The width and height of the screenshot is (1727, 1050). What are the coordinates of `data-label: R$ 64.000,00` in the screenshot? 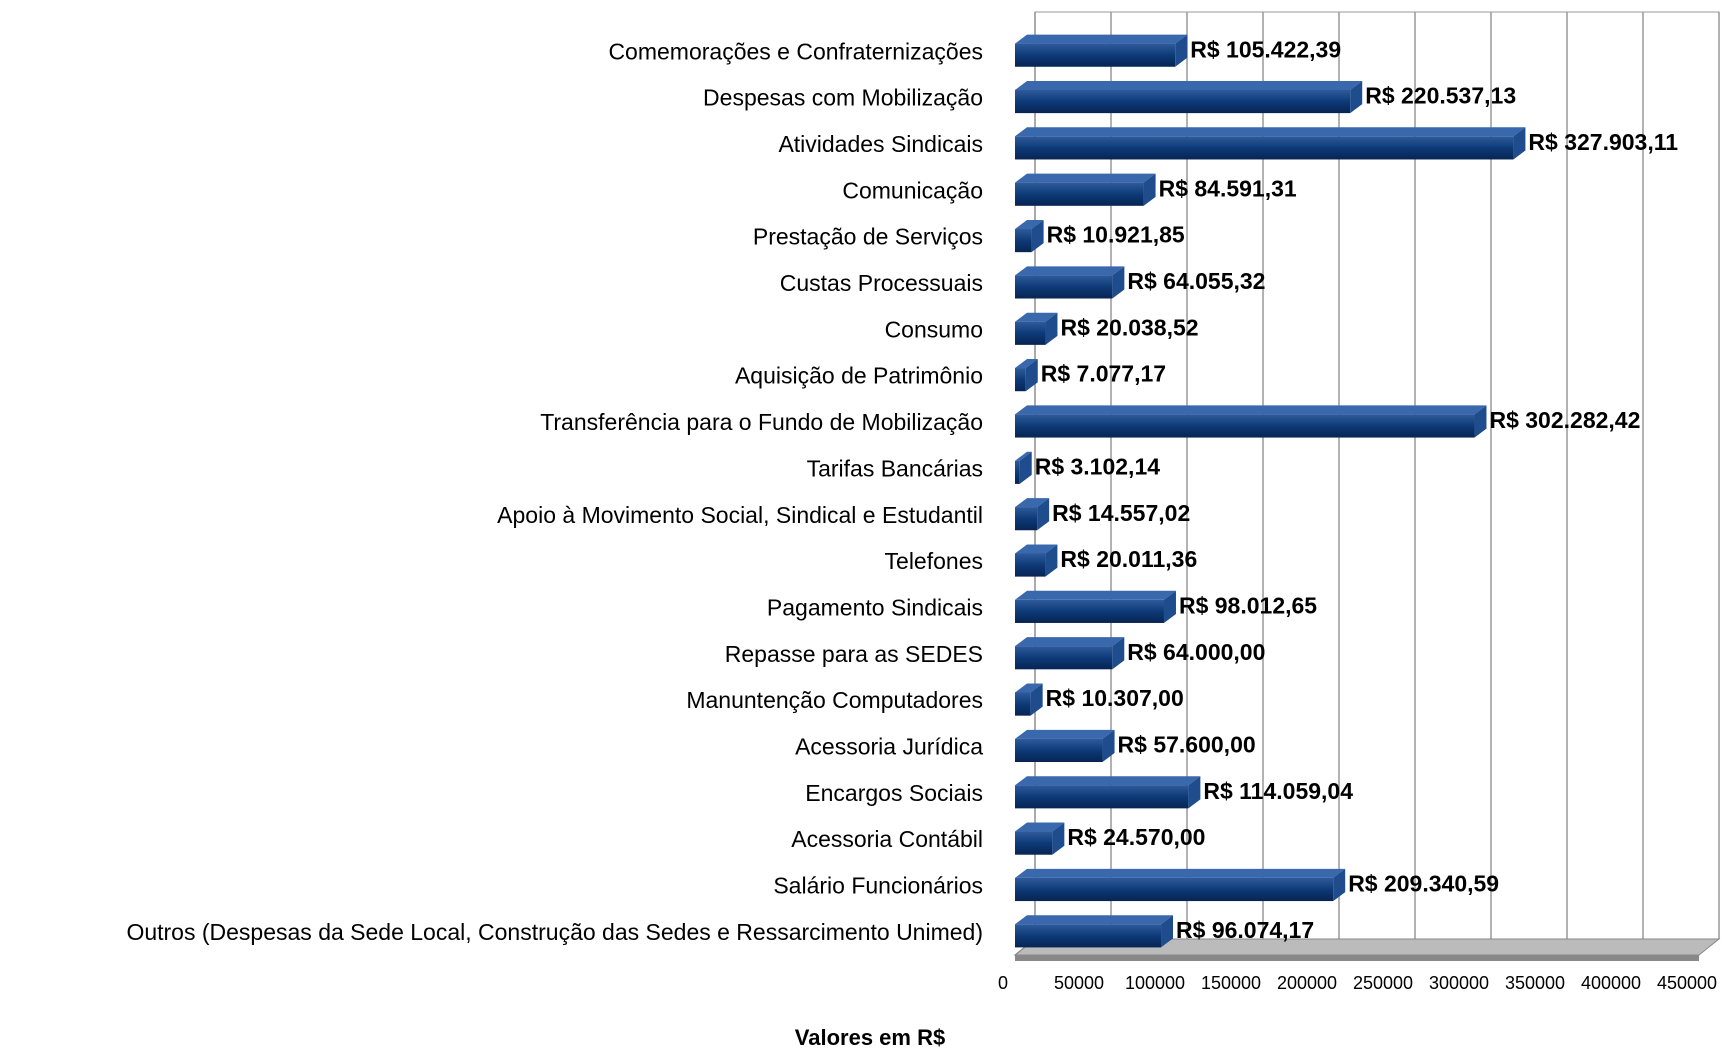 It's located at (1196, 652).